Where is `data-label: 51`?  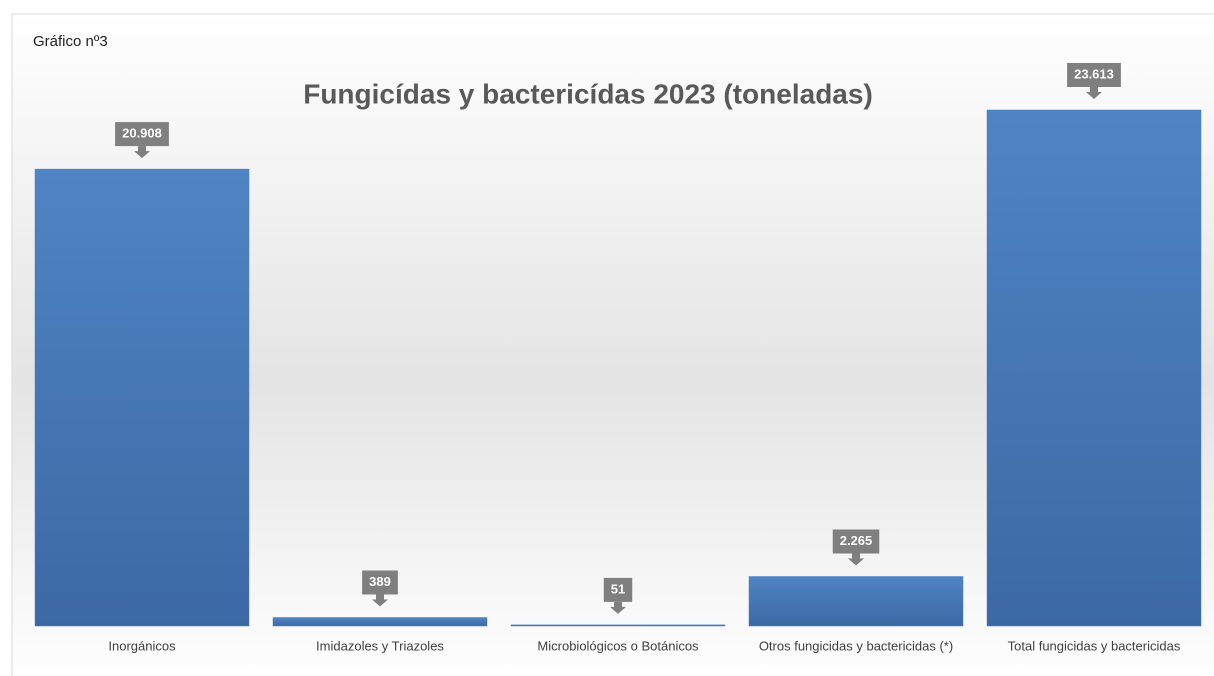
data-label: 51 is located at coordinates (618, 588).